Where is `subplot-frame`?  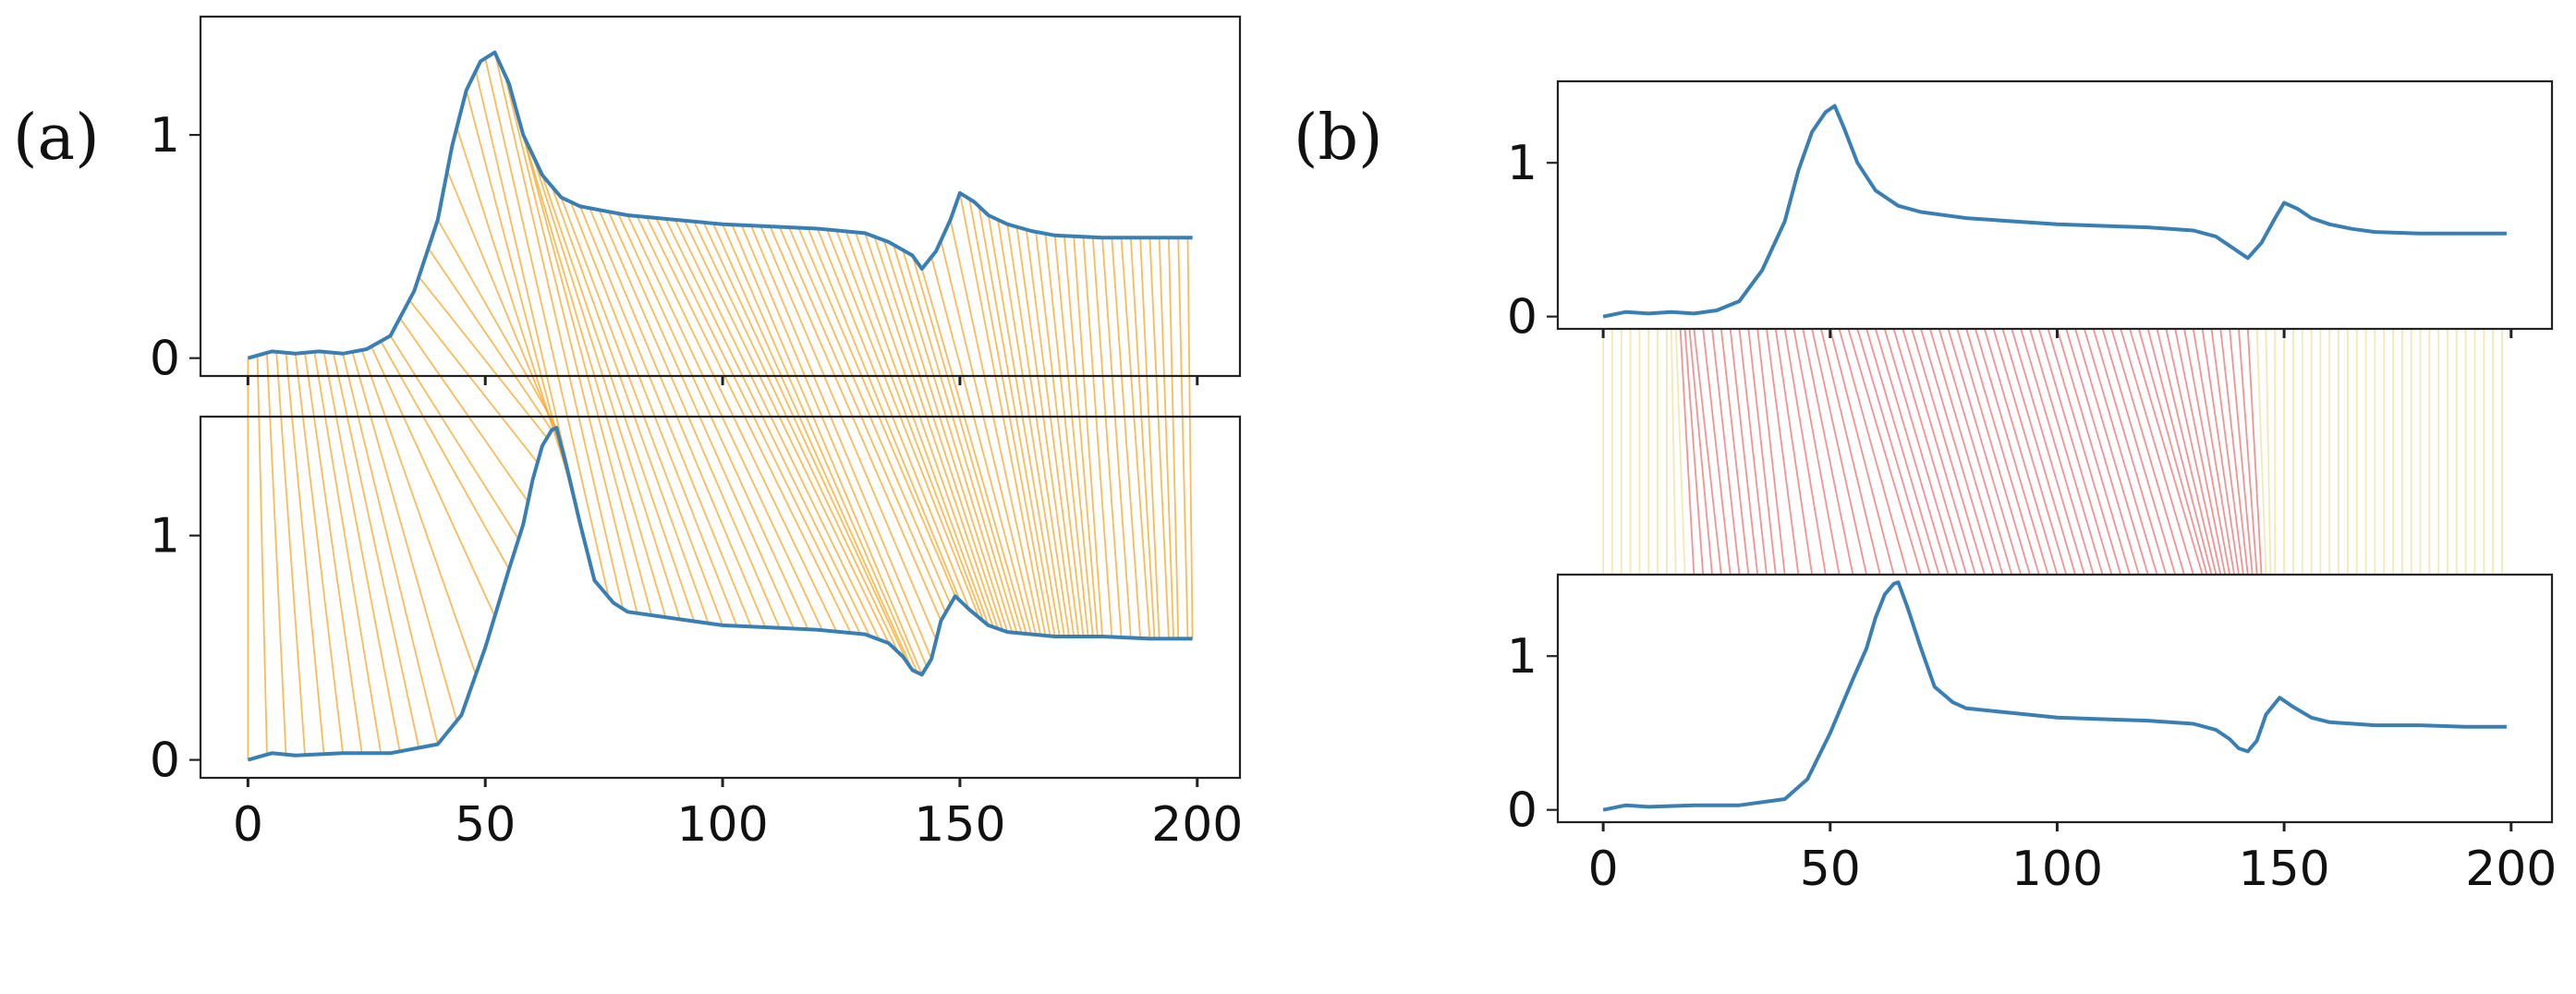
subplot-frame is located at coordinates (2055, 698).